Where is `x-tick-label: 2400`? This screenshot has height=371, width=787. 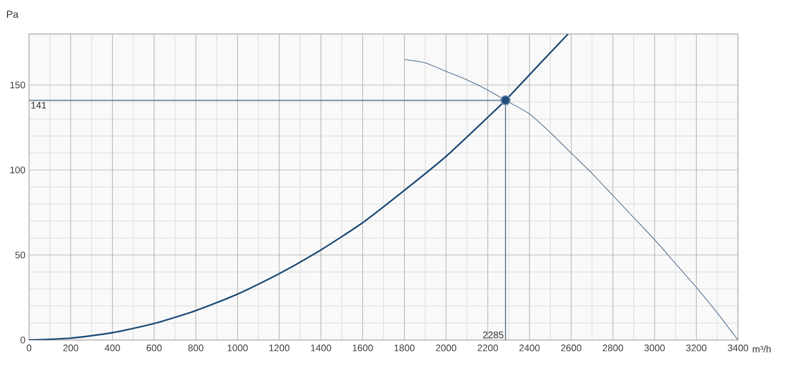 x-tick-label: 2400 is located at coordinates (529, 348).